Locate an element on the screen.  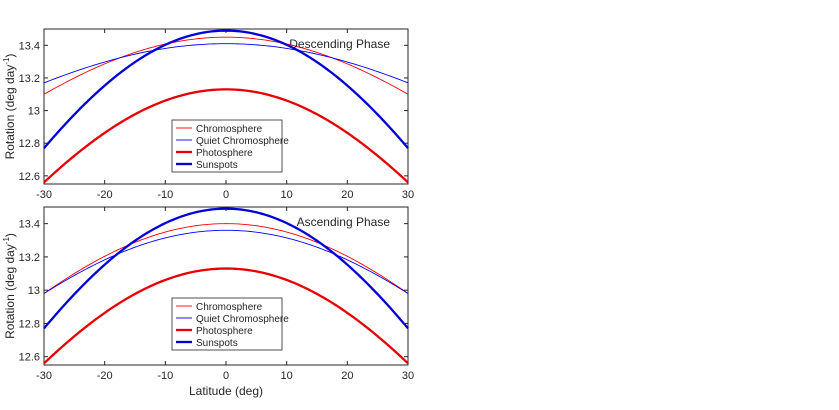
chart-title: Ascending Phase is located at coordinates (344, 222).